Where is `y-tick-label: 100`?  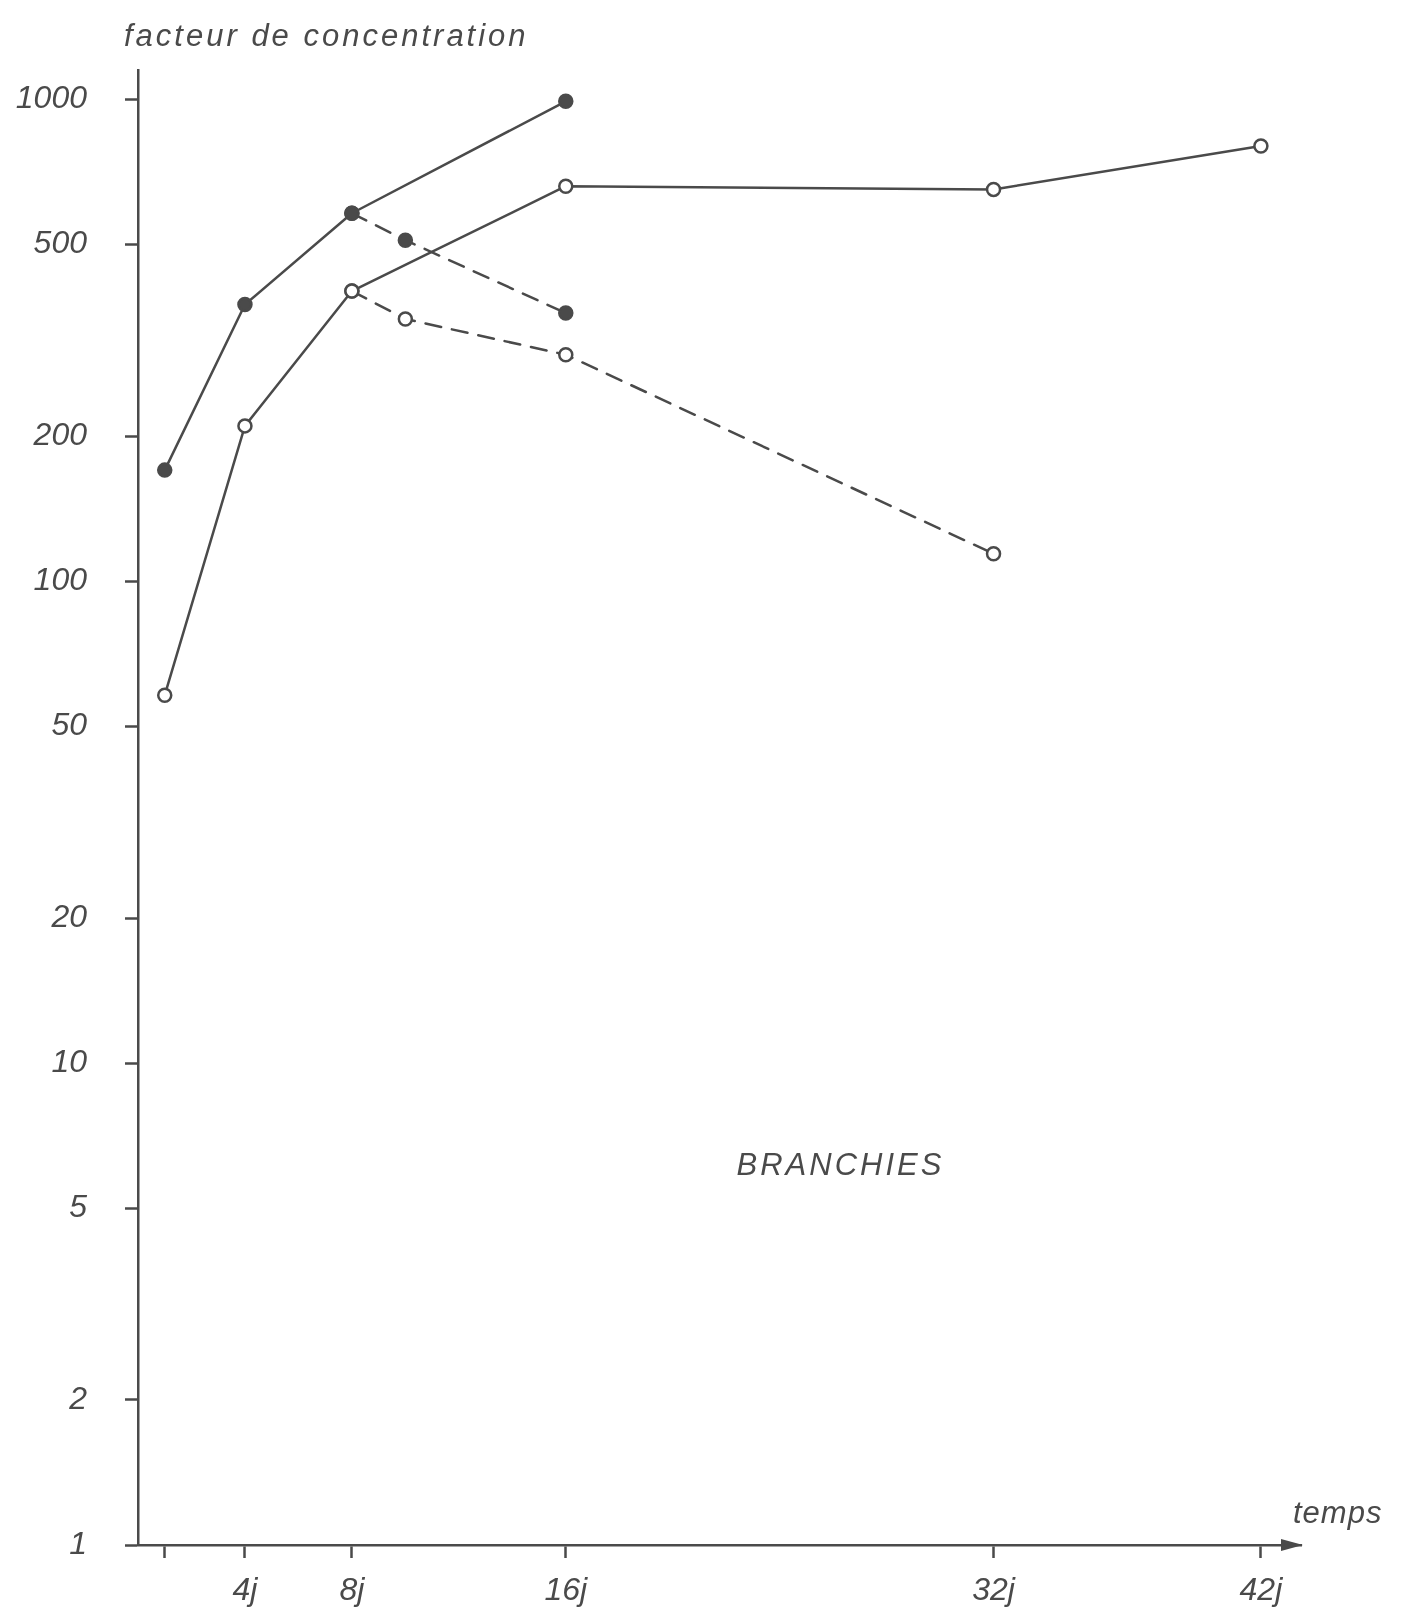 y-tick-label: 100 is located at coordinates (60, 579).